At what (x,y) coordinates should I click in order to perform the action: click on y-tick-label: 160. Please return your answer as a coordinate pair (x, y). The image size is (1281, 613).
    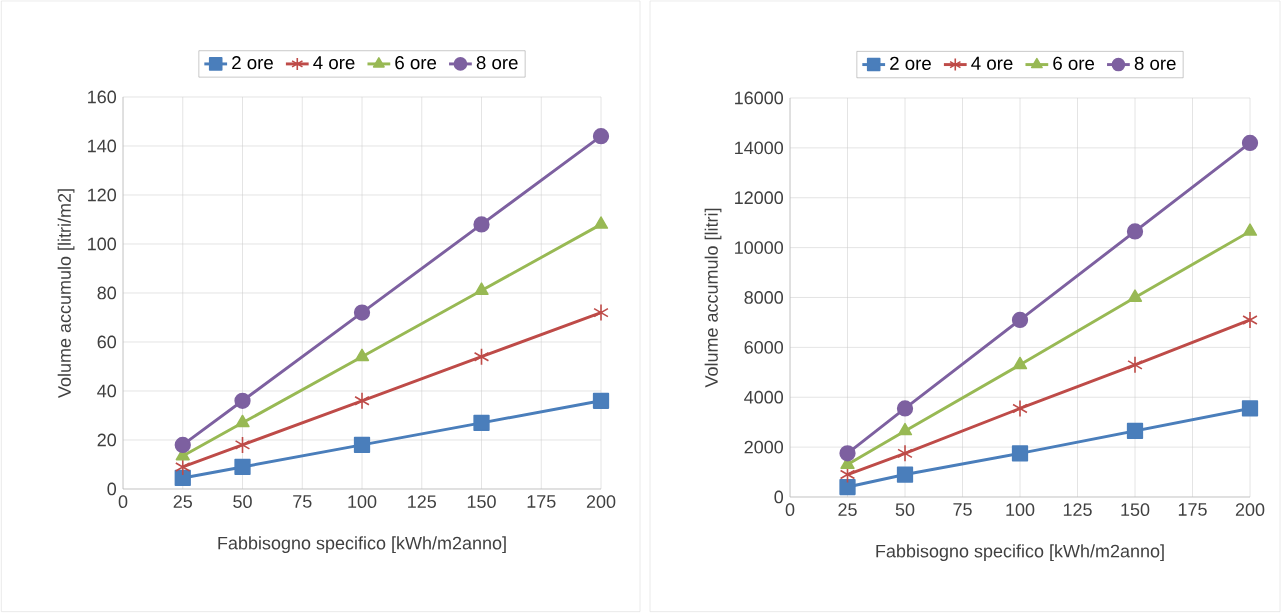
    Looking at the image, I should click on (102, 97).